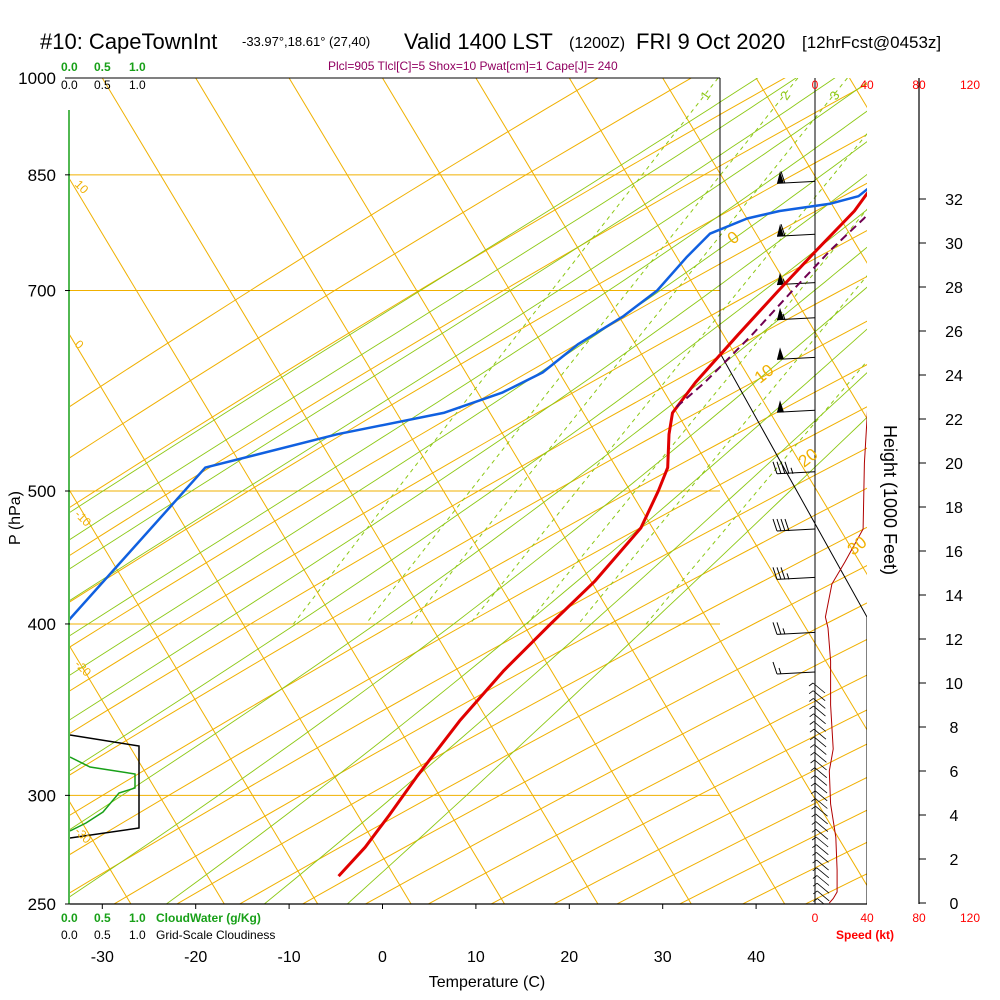 This screenshot has height=1000, width=1000. I want to click on height-tick-label: 2, so click(954, 860).